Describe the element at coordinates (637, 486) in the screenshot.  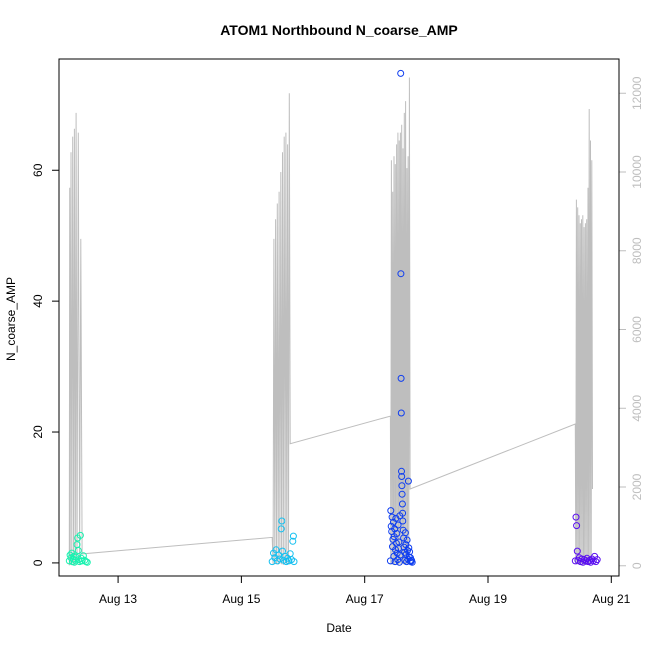
I see `y2-tick-label: 2000` at that location.